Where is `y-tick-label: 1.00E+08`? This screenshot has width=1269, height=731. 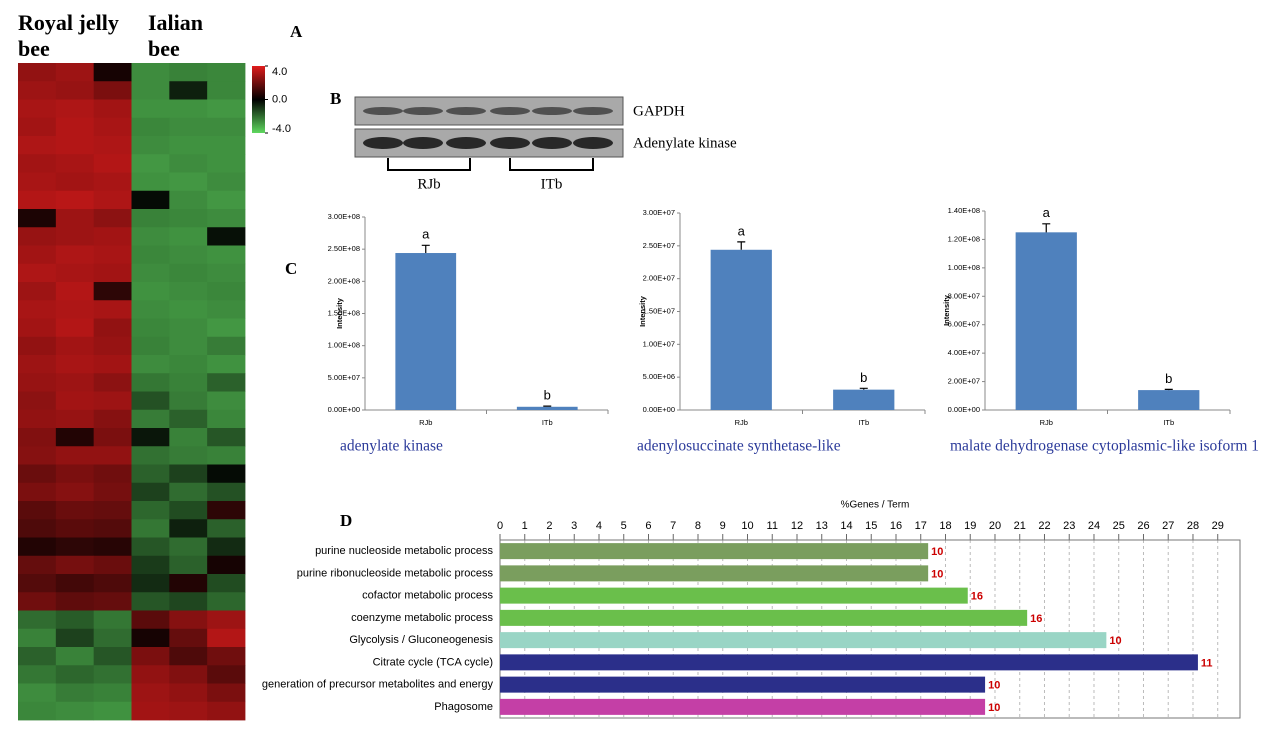
y-tick-label: 1.00E+08 is located at coordinates (964, 267).